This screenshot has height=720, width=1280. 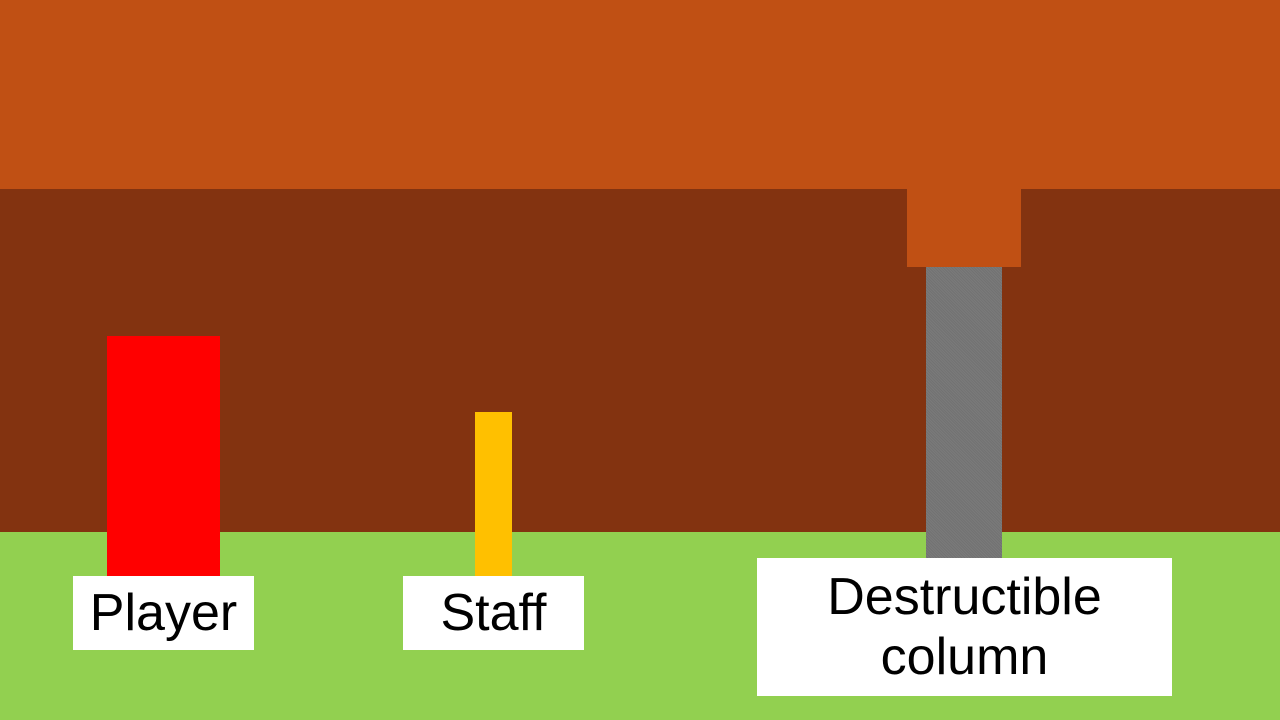 I want to click on player-label-text: Player, so click(x=163, y=613).